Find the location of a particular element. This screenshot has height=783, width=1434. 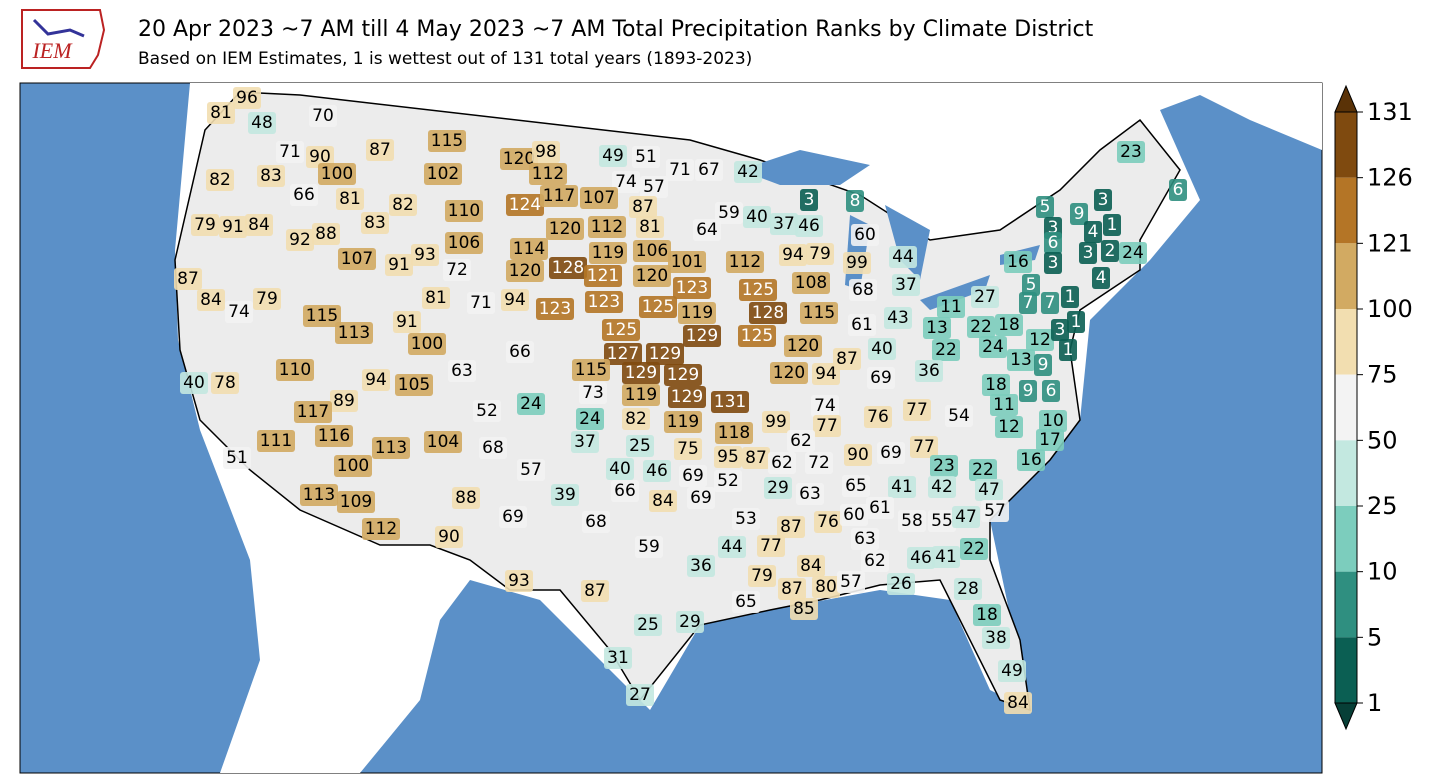

district-rank: 7 is located at coordinates (1050, 303).